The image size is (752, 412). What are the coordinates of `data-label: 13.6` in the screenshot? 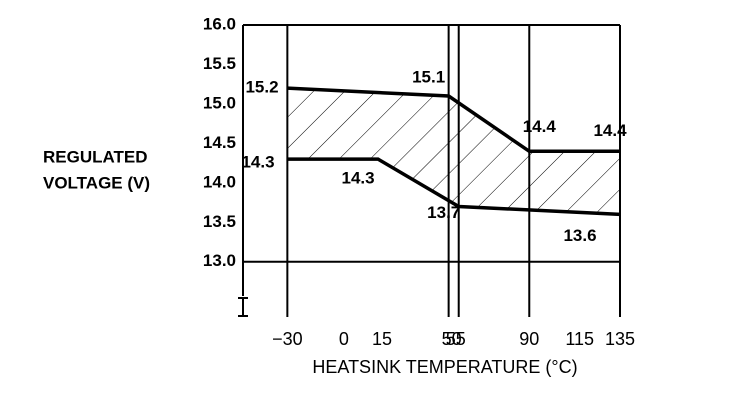 It's located at (579, 235).